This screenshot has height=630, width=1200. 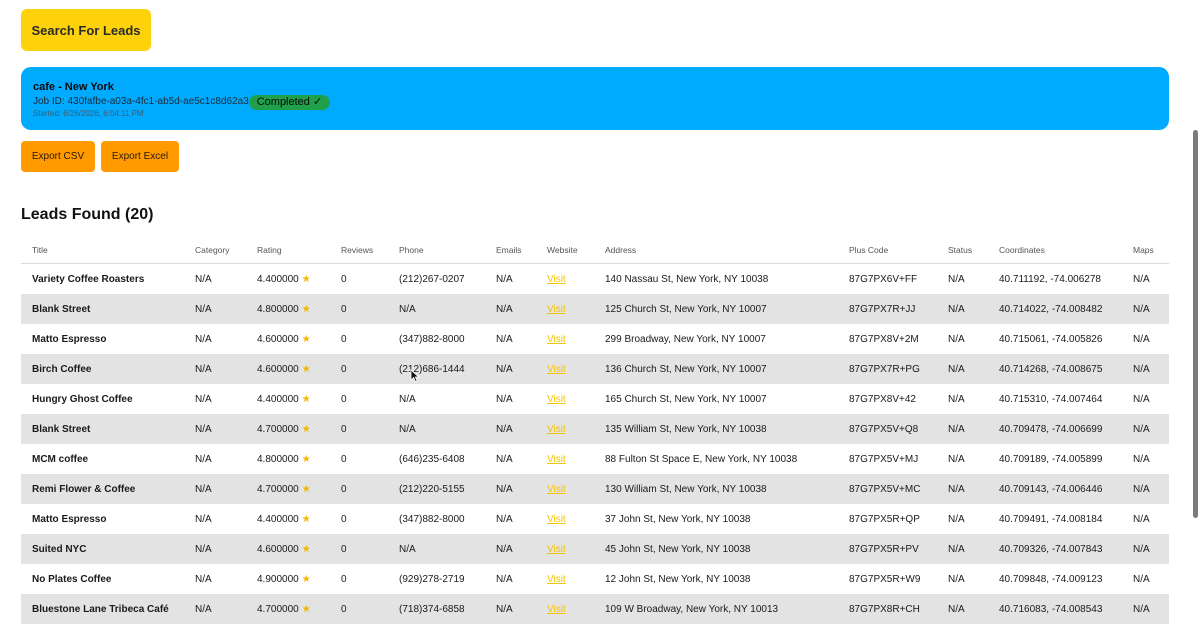 What do you see at coordinates (1195, 324) in the screenshot?
I see `scrollbar-thumb` at bounding box center [1195, 324].